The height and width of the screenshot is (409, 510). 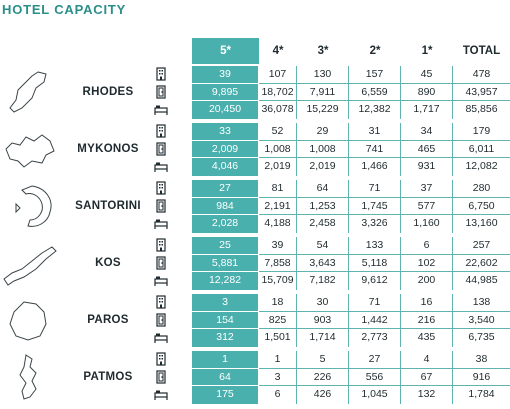 What do you see at coordinates (323, 395) in the screenshot?
I see `table-cell: 426` at bounding box center [323, 395].